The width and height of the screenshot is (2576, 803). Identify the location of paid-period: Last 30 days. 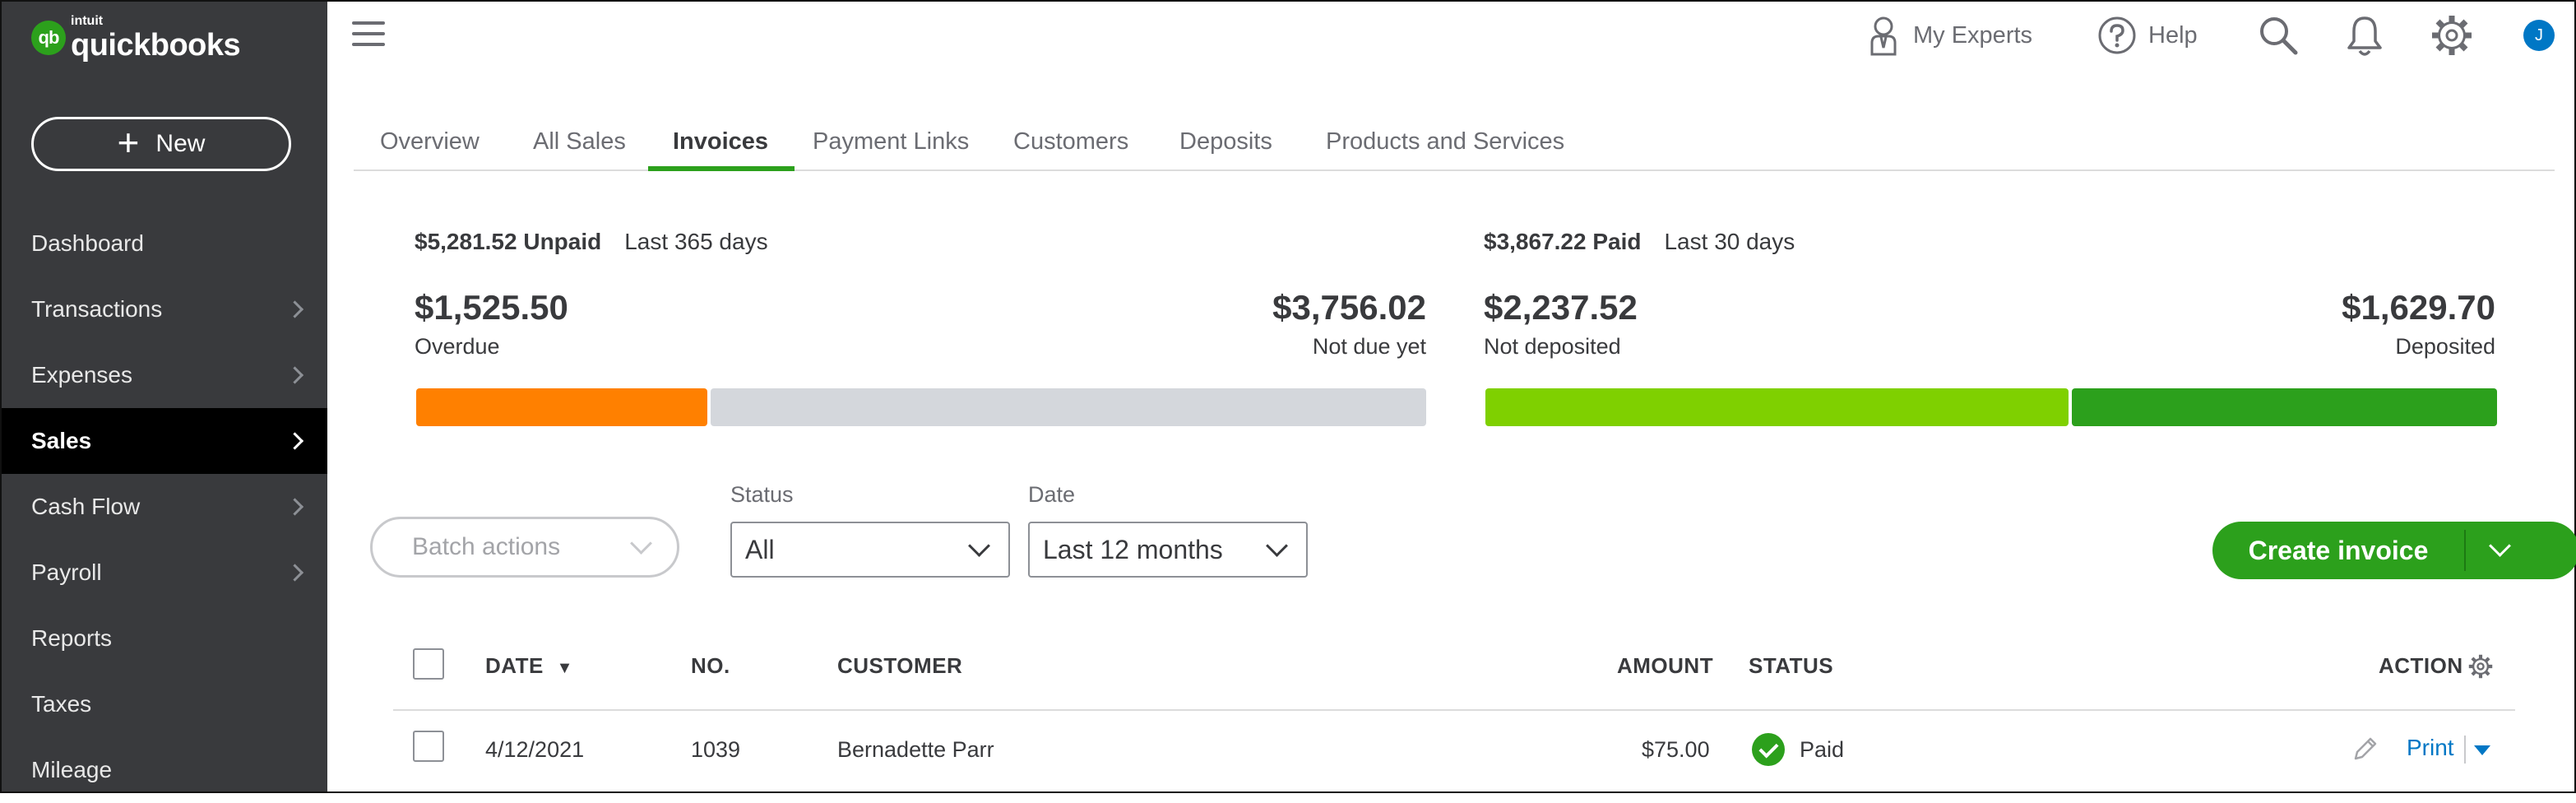
(1729, 241).